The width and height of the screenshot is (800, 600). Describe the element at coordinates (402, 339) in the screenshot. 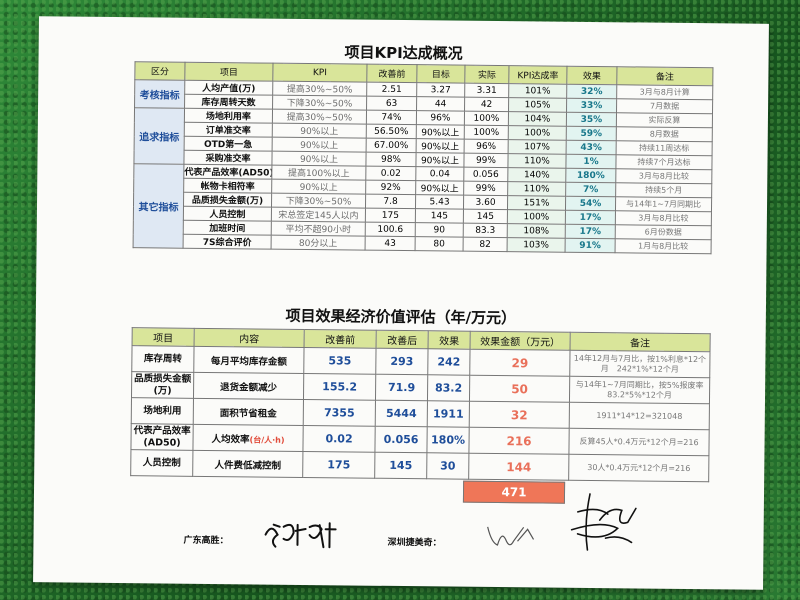

I see `value-header-cell: 改善后` at that location.